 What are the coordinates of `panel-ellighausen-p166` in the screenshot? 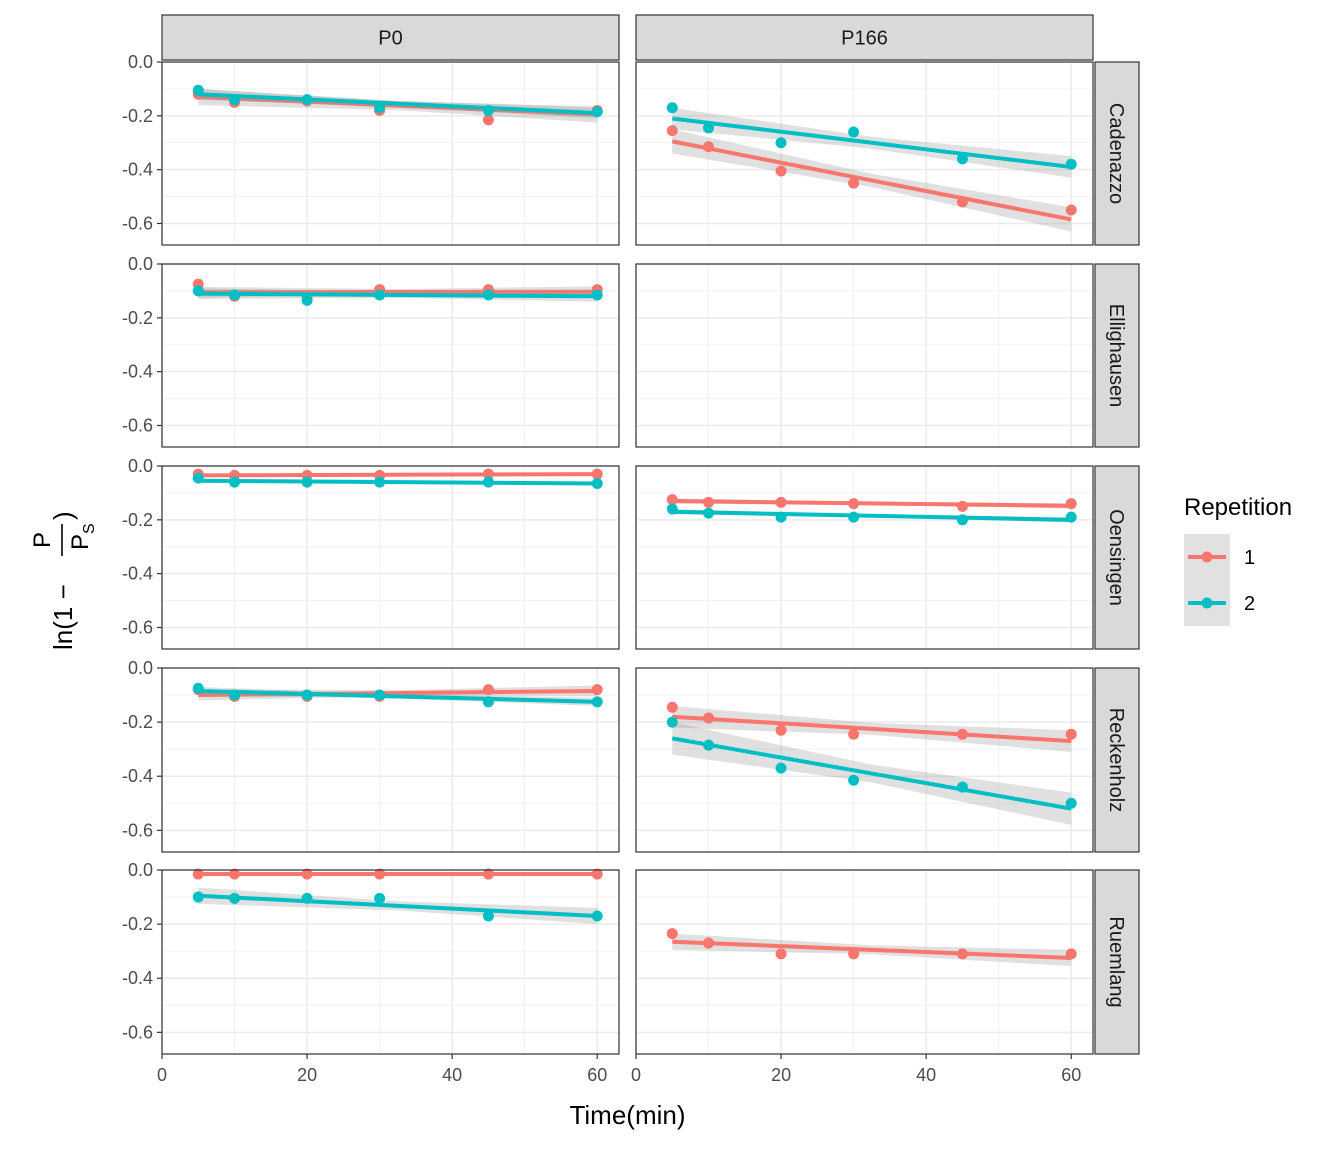 It's located at (864, 355).